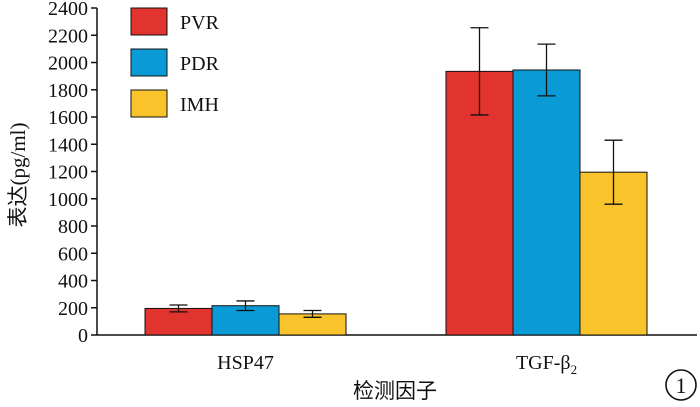  I want to click on y-tick-label: 1000, so click(68, 200).